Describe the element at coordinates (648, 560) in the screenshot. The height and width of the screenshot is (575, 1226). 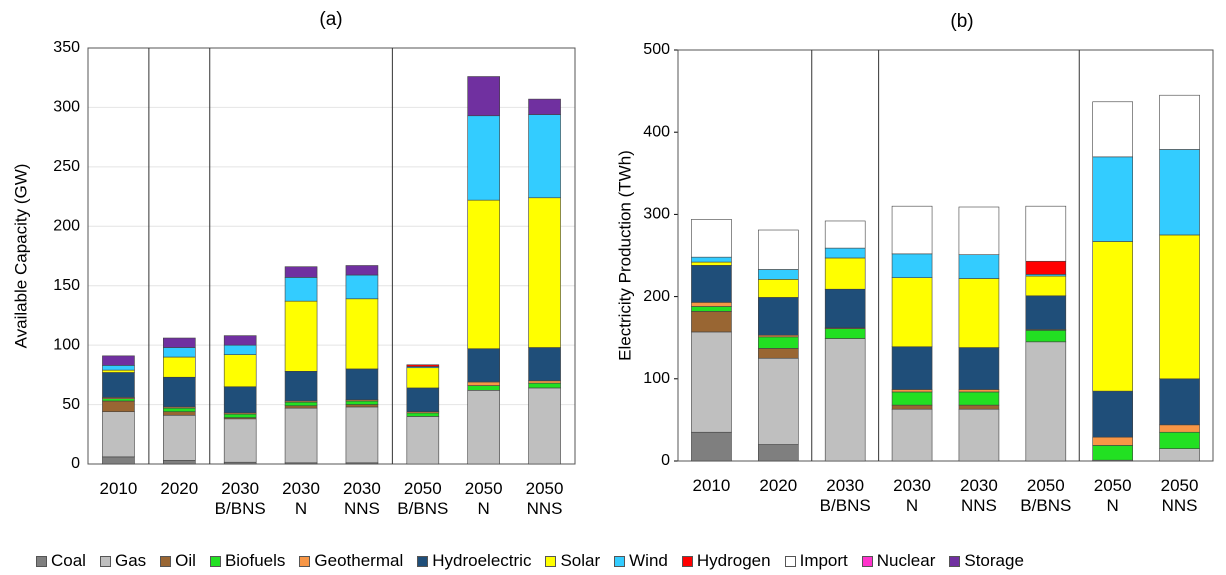
I see `legend-label: Wind` at that location.